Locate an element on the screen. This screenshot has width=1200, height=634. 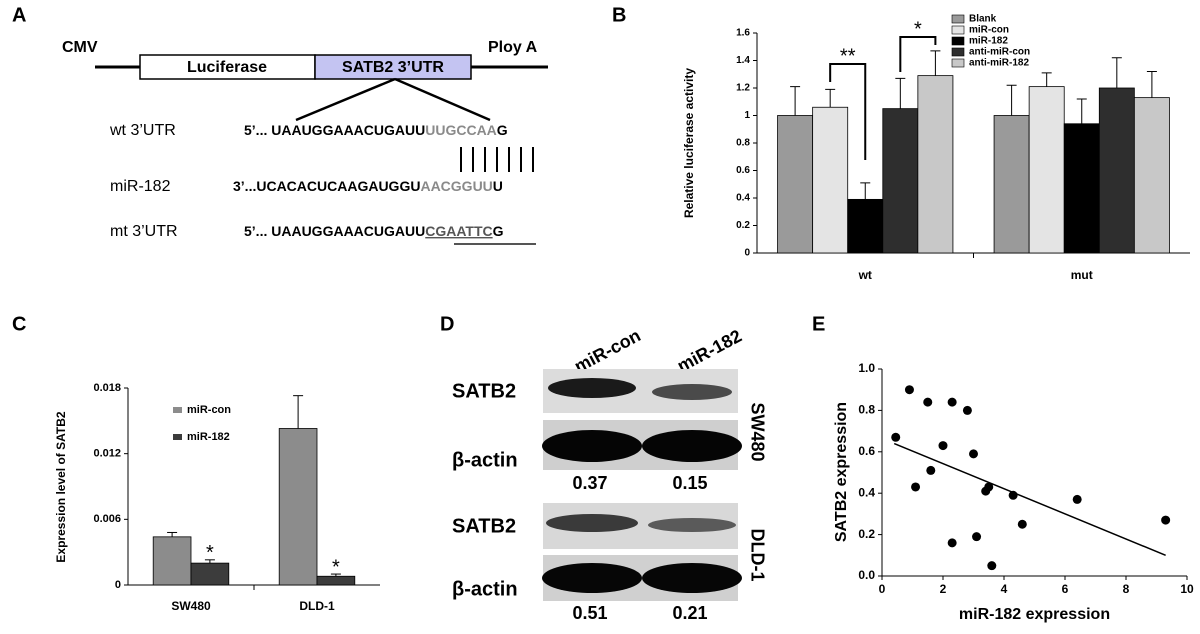
y-tick-label: 1 is located at coordinates (747, 115).